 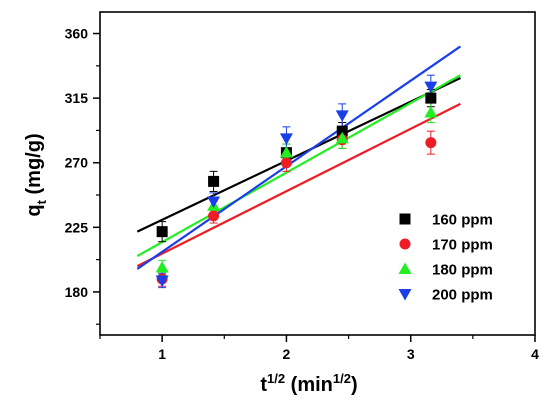 What do you see at coordinates (82, 175) in the screenshot?
I see `y-axis-ticks: 180 225 270 315 360` at bounding box center [82, 175].